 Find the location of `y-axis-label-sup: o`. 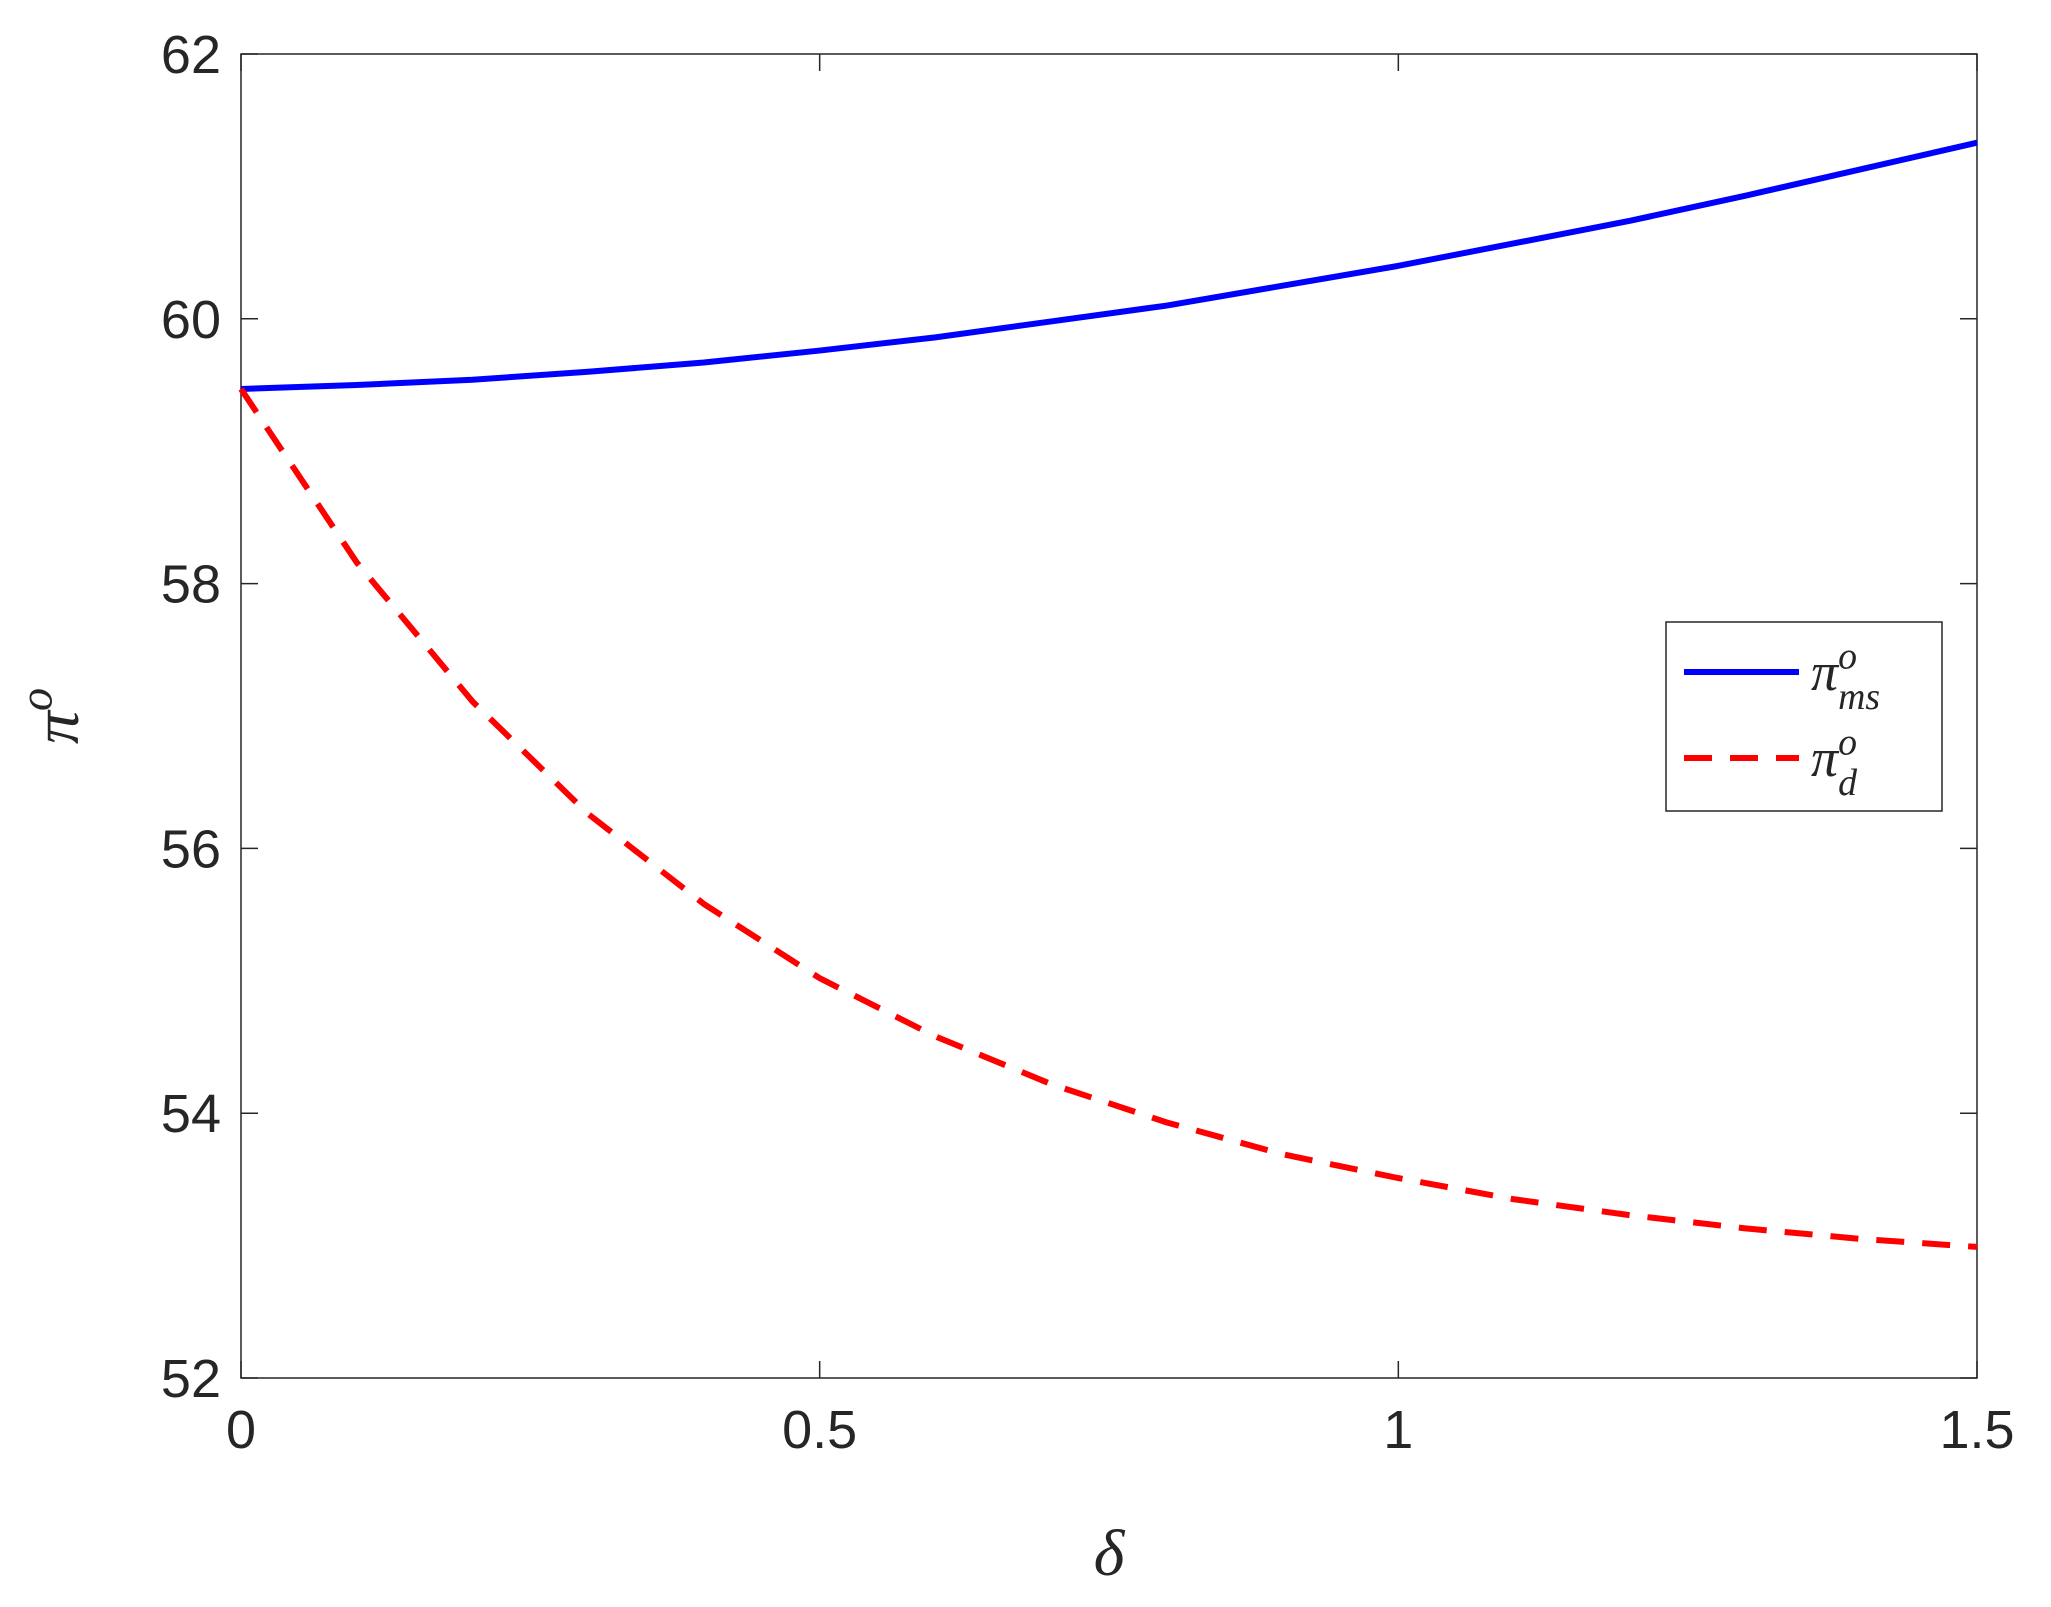

y-axis-label-sup: o is located at coordinates (36, 699).